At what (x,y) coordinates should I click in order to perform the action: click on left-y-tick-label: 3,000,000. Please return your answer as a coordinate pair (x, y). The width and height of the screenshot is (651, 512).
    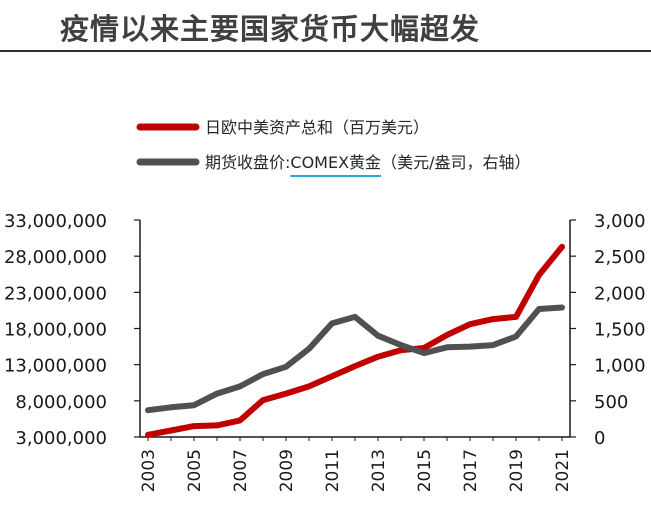
    Looking at the image, I should click on (61, 438).